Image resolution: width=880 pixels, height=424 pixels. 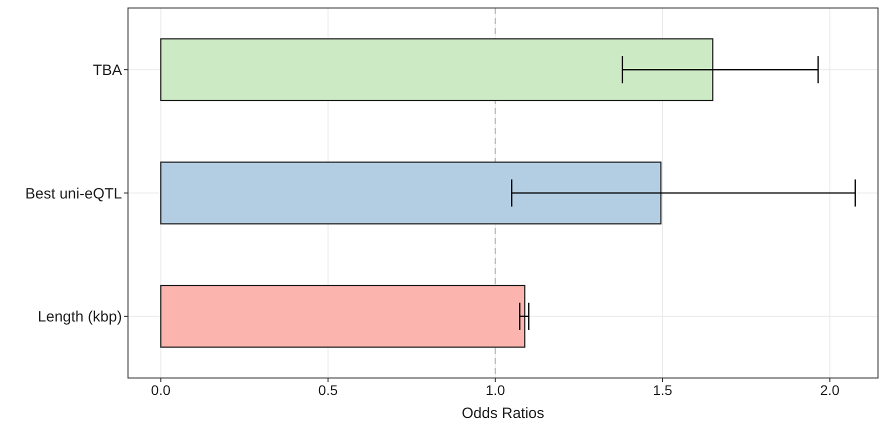 I want to click on x-tick-label: 1.5, so click(x=662, y=390).